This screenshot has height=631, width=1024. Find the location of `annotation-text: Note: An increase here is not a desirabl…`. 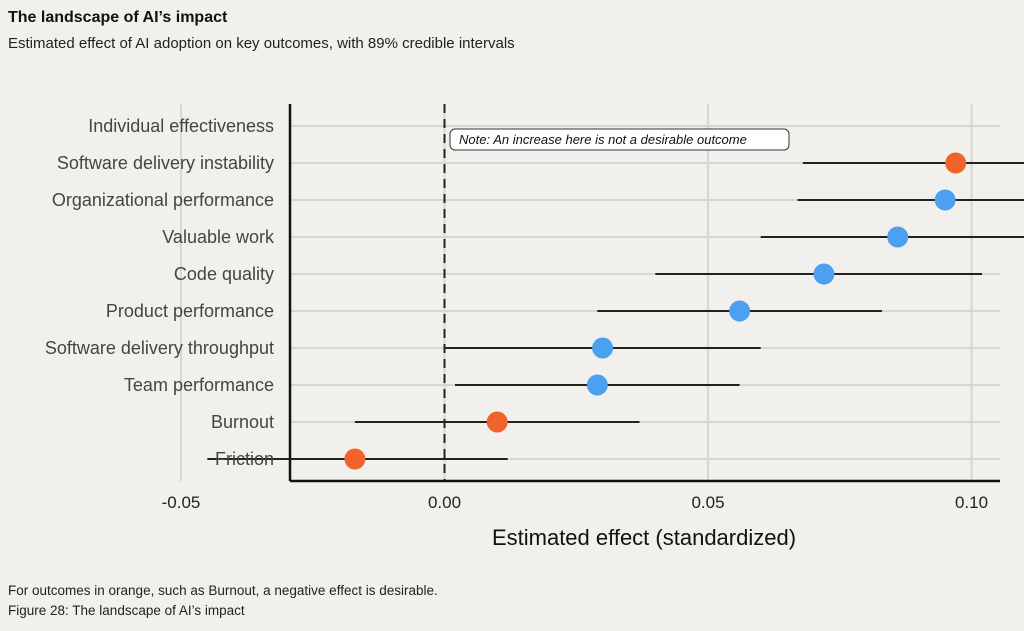

annotation-text: Note: An increase here is not a desirabl… is located at coordinates (603, 139).